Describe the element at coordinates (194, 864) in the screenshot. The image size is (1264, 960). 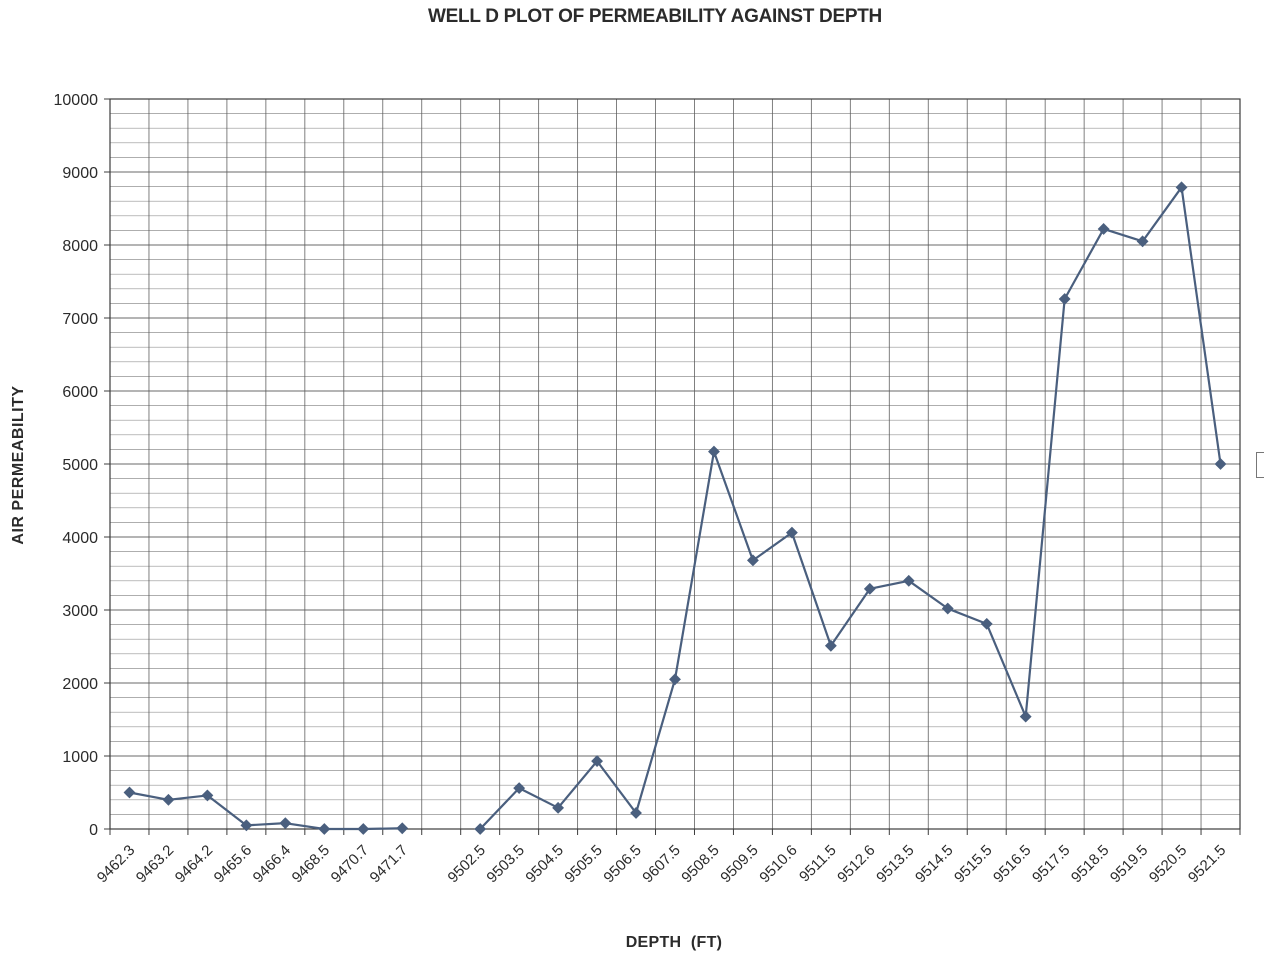
I see `x-tick-label: 9464.2` at that location.